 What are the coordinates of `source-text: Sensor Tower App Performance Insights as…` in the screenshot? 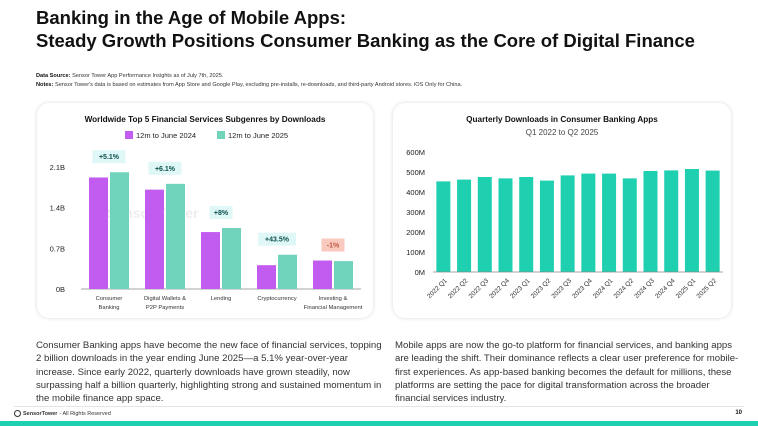 It's located at (148, 76).